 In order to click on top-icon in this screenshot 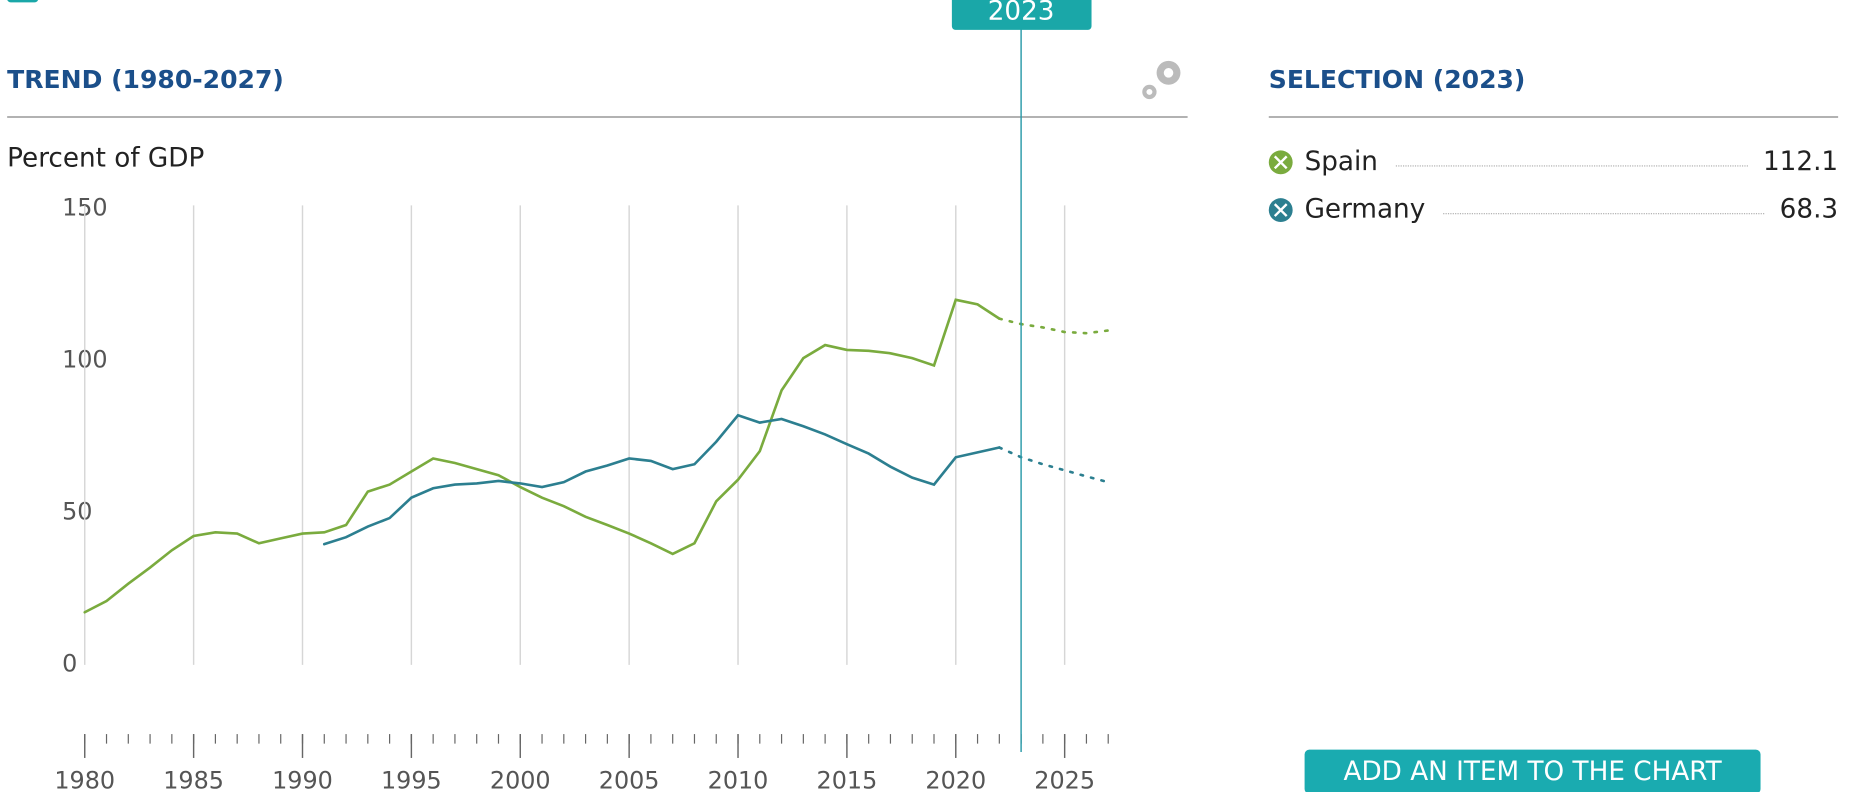, I will do `click(22, 1)`.